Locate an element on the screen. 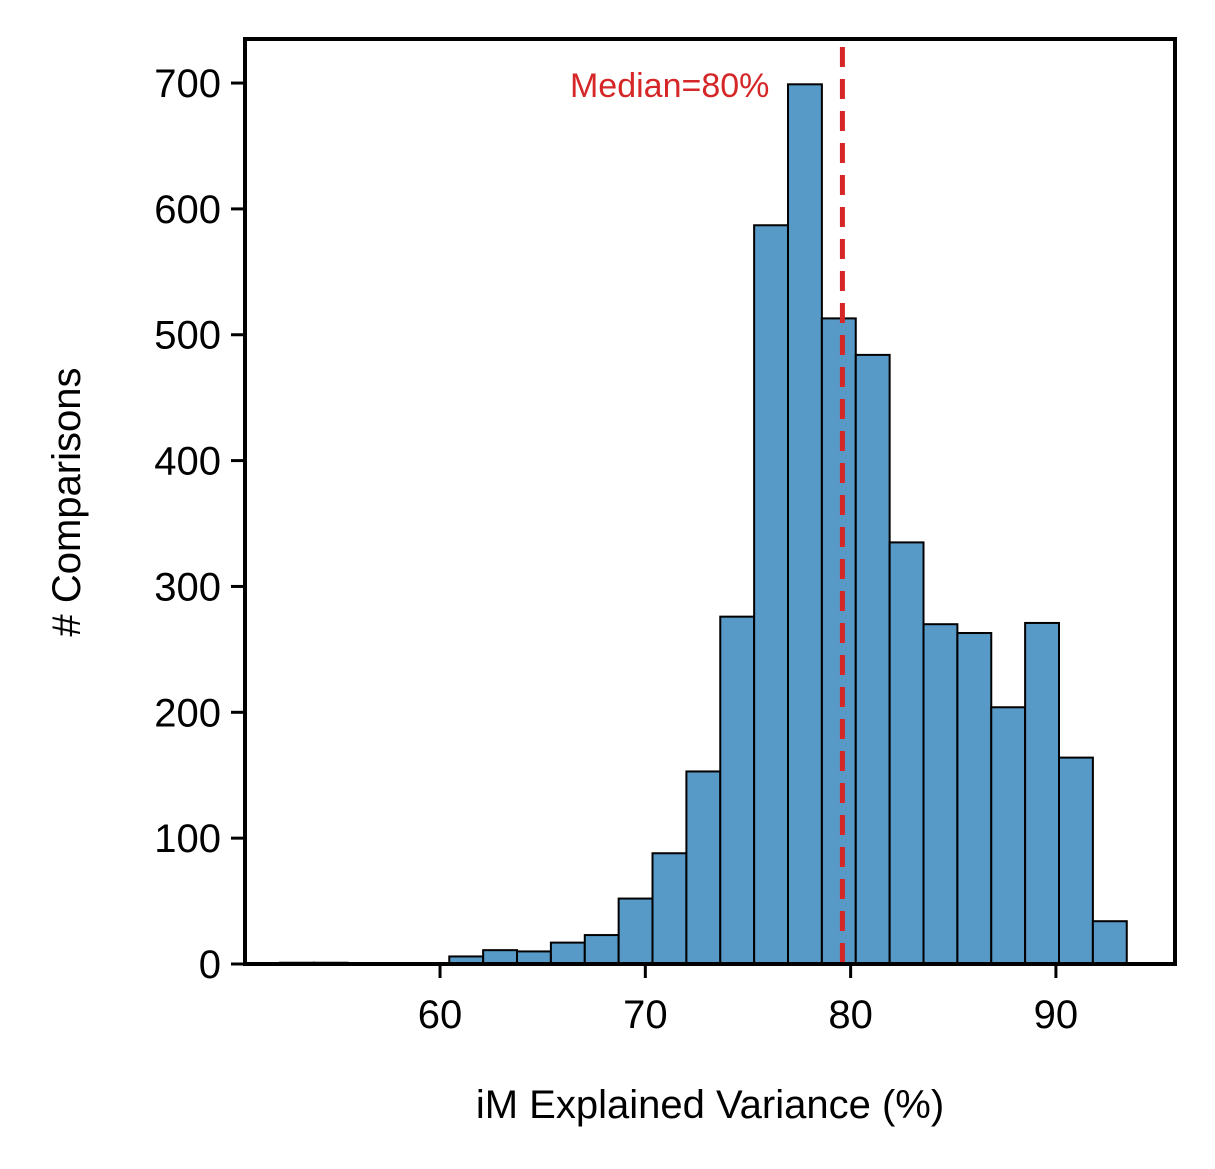 The image size is (1215, 1169). y-tick-label: 400 is located at coordinates (187, 462).